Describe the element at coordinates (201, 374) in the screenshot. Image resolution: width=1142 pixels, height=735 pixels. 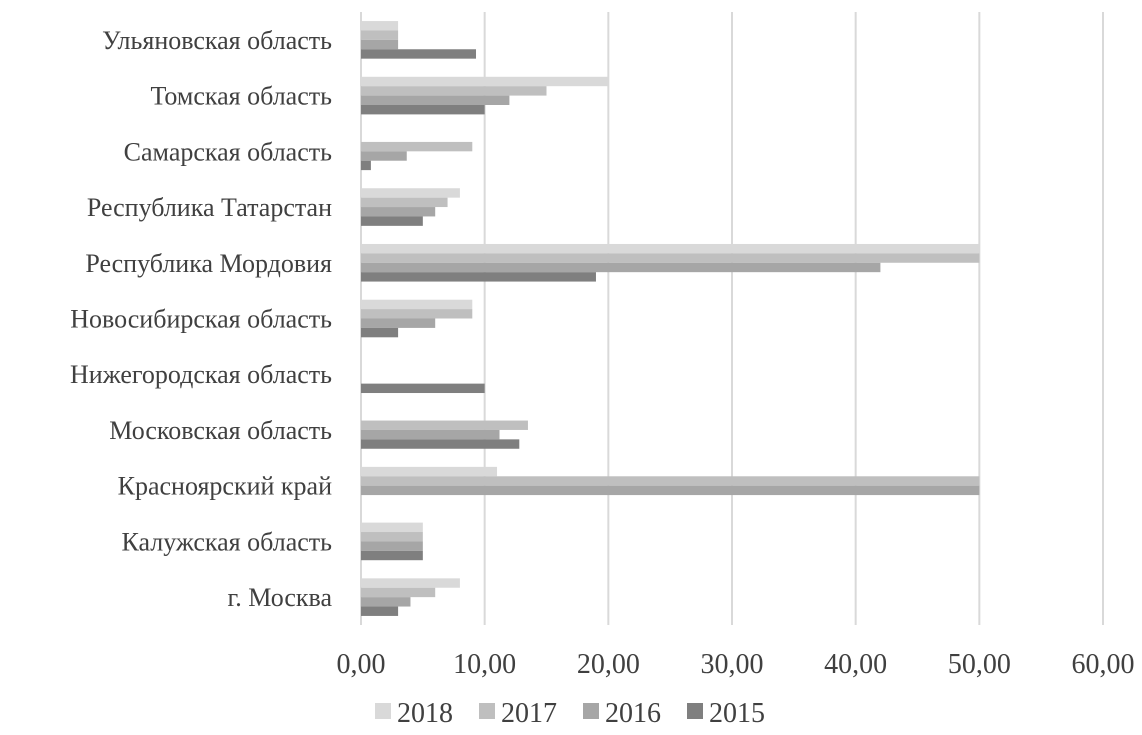
I see `category-label: Нижегородская область` at that location.